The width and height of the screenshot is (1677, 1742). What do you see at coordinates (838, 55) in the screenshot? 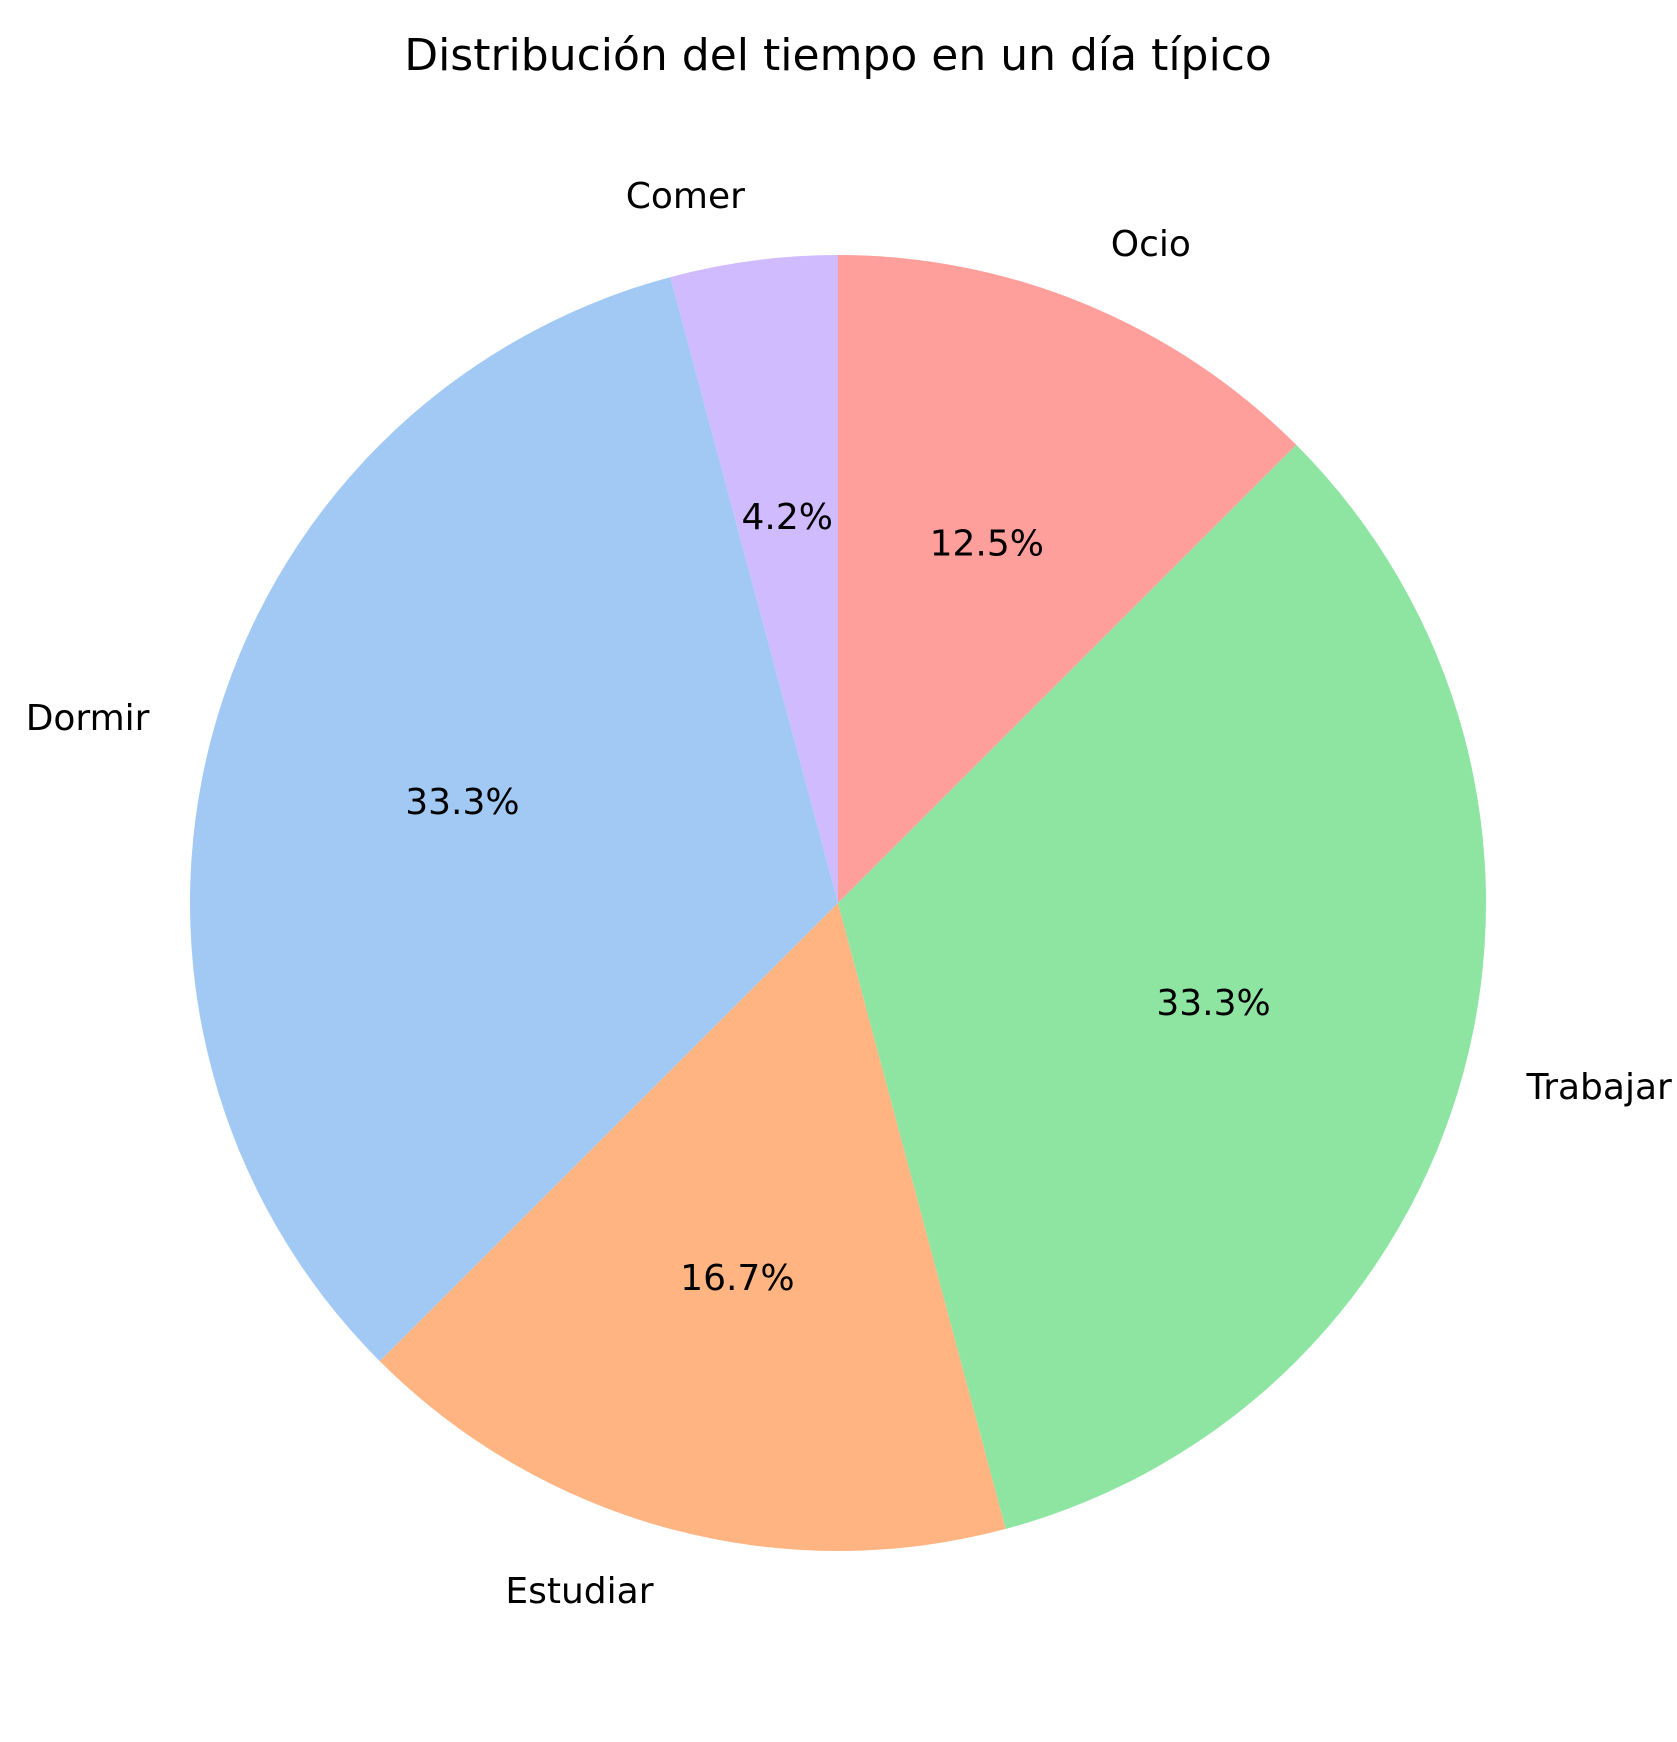
I see `chart-title: Distribución del tiempo en un día típico` at bounding box center [838, 55].